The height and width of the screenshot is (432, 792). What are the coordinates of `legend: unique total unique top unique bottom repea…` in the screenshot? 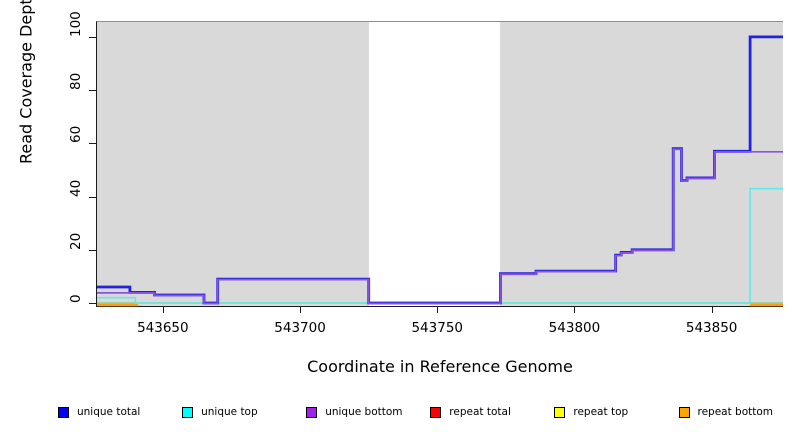 It's located at (396, 413).